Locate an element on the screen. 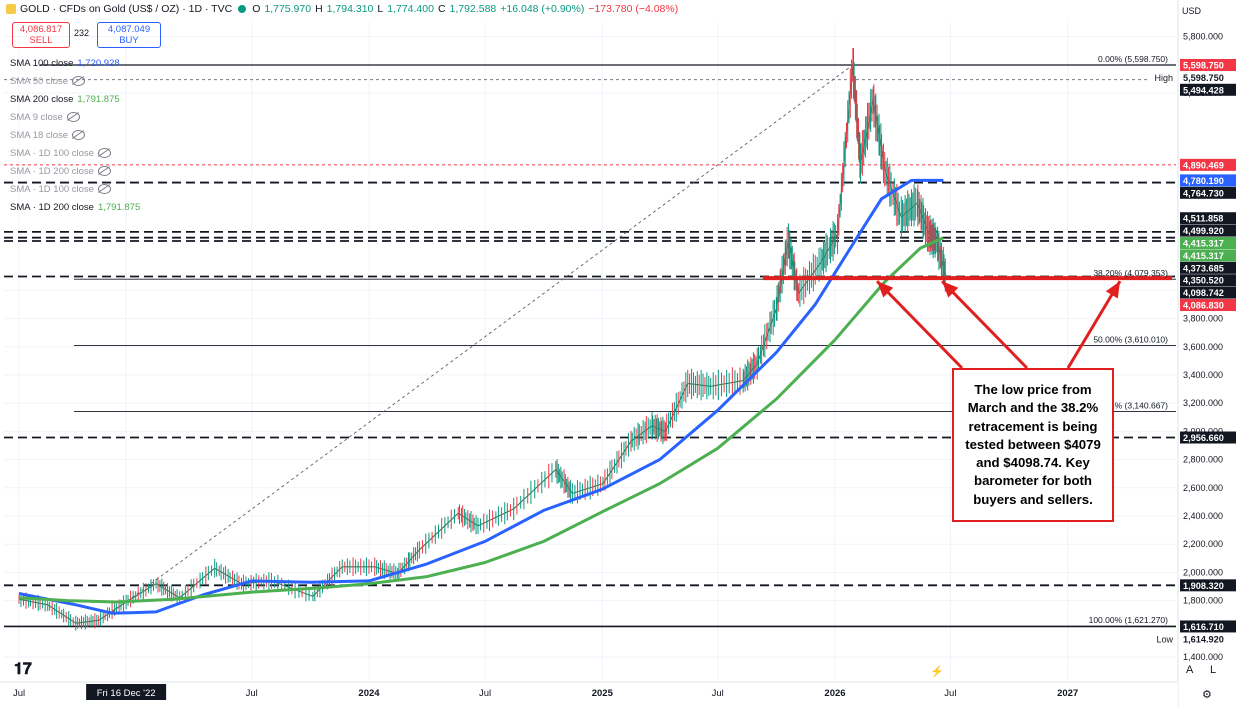 The height and width of the screenshot is (713, 1238). fib-label: 38.20% (4,079.353) is located at coordinates (1130, 273).